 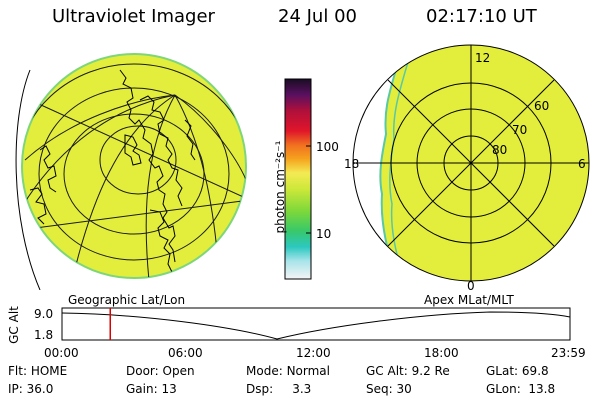 What do you see at coordinates (151, 389) in the screenshot?
I see `status-gain: Gain: 13` at bounding box center [151, 389].